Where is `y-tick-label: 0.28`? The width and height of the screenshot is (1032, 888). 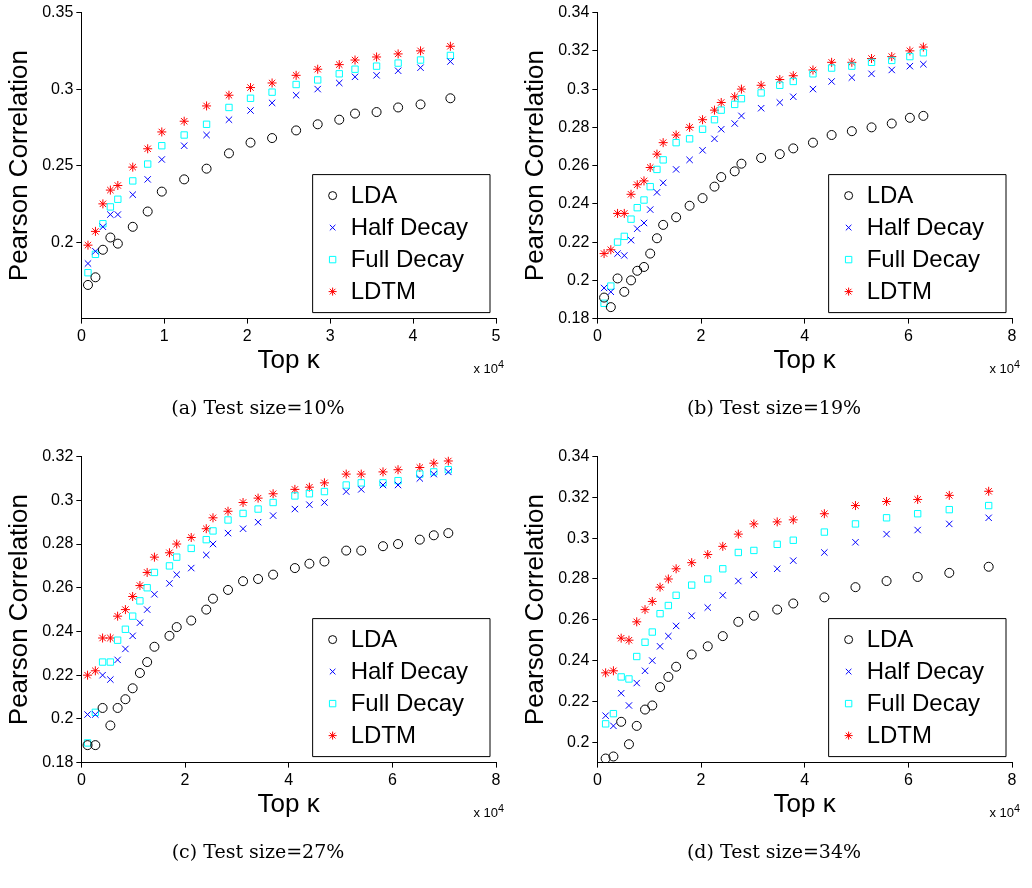
y-tick-label: 0.28 is located at coordinates (58, 543).